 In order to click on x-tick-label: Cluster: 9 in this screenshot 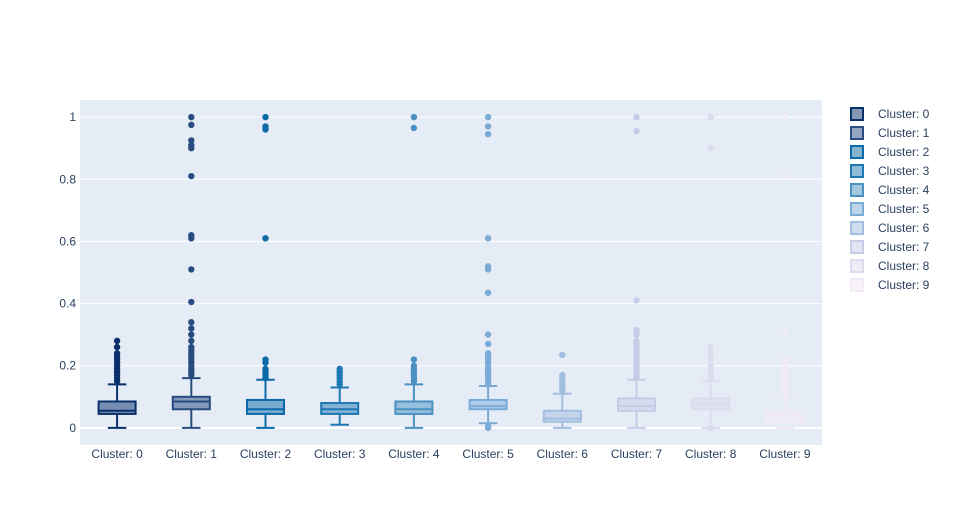, I will do `click(785, 454)`.